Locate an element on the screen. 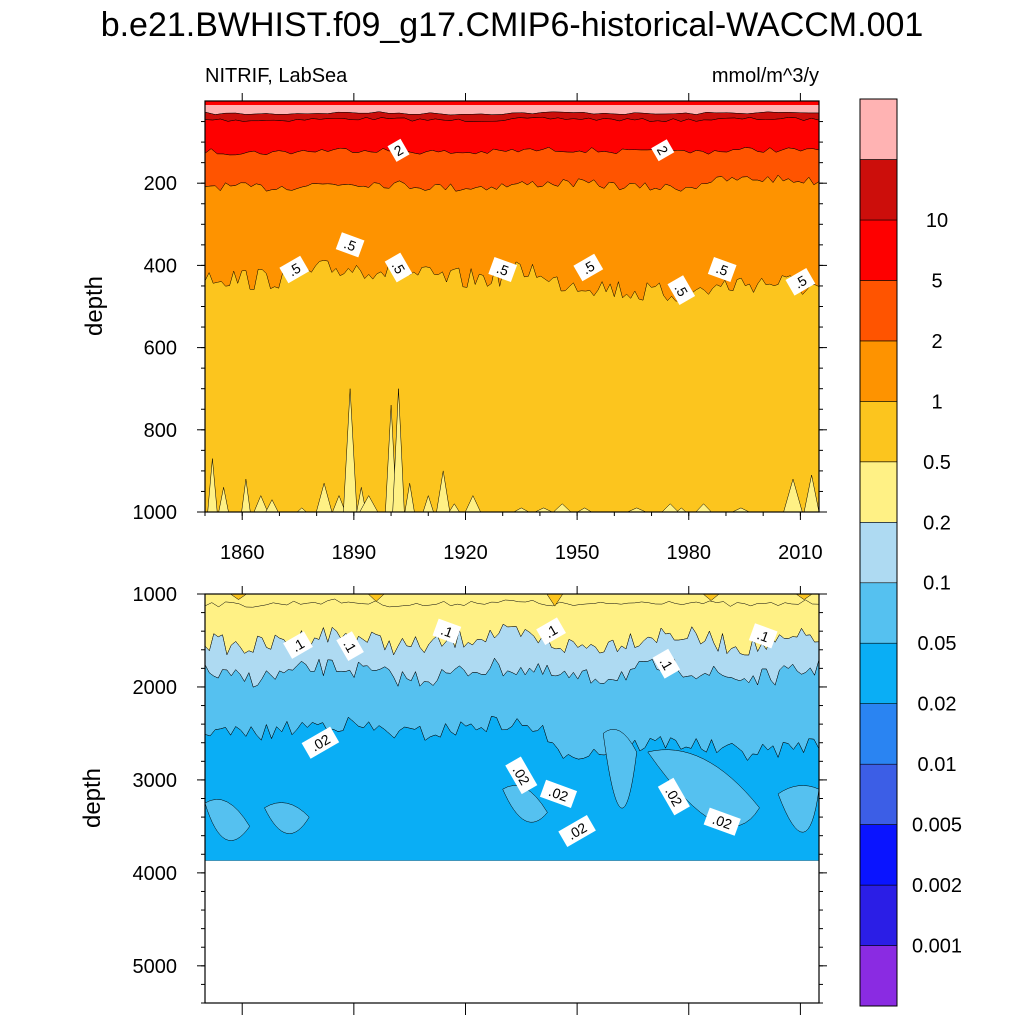 The image size is (1024, 1024). colorbar-label: 0.5 is located at coordinates (937, 463).